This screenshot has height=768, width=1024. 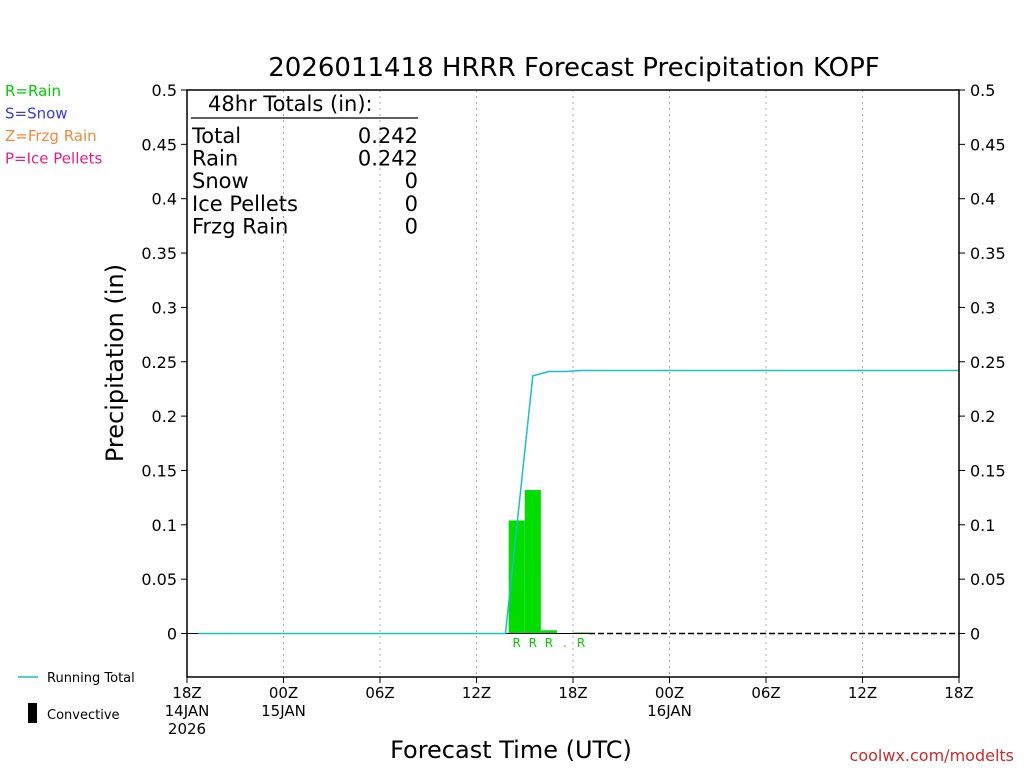 What do you see at coordinates (83, 715) in the screenshot?
I see `convective-legend-label: Convective` at bounding box center [83, 715].